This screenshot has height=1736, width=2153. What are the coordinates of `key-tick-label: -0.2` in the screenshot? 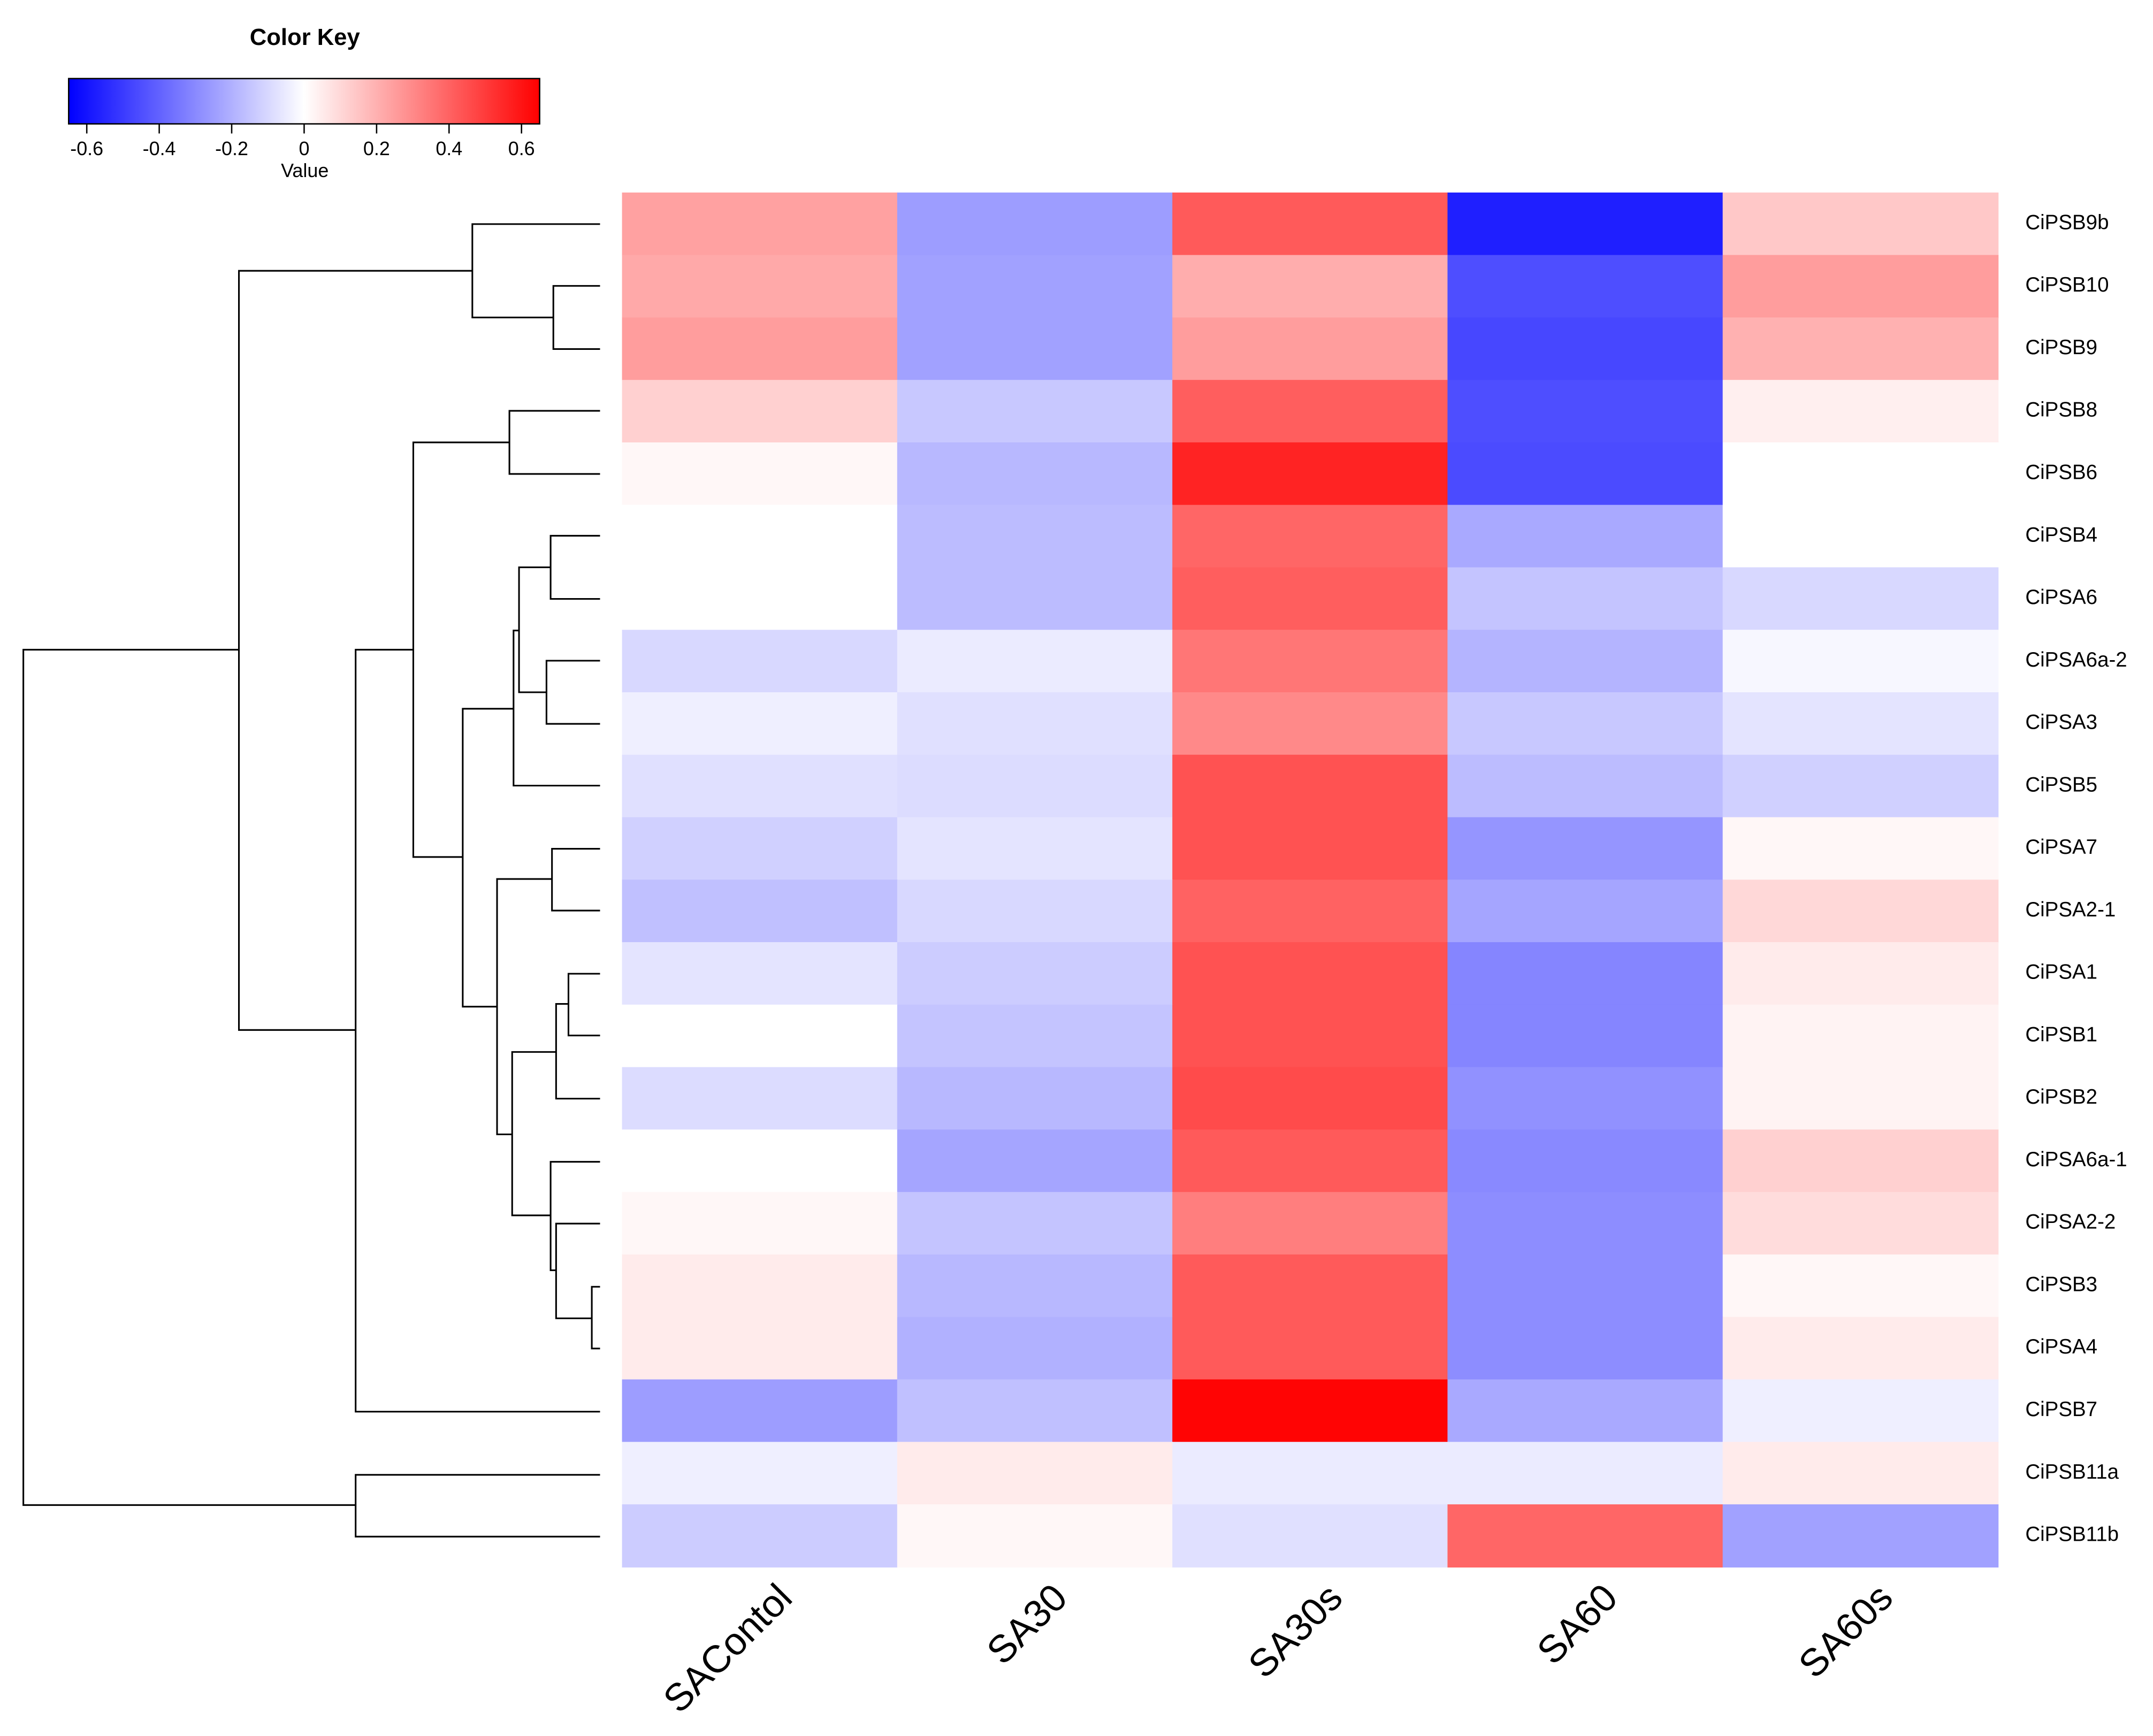 It's located at (231, 148).